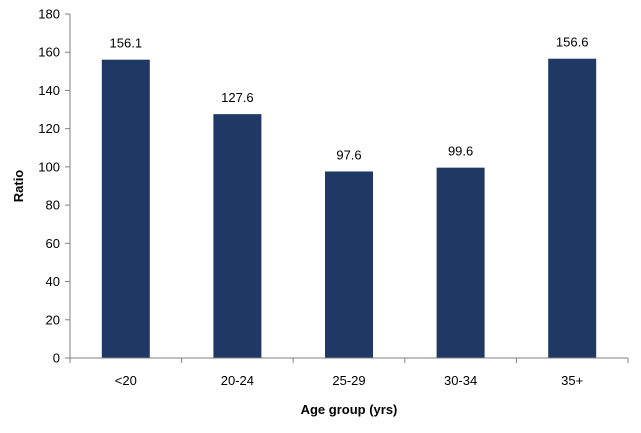 The width and height of the screenshot is (641, 433). Describe the element at coordinates (53, 205) in the screenshot. I see `y-tick-label: 80` at that location.